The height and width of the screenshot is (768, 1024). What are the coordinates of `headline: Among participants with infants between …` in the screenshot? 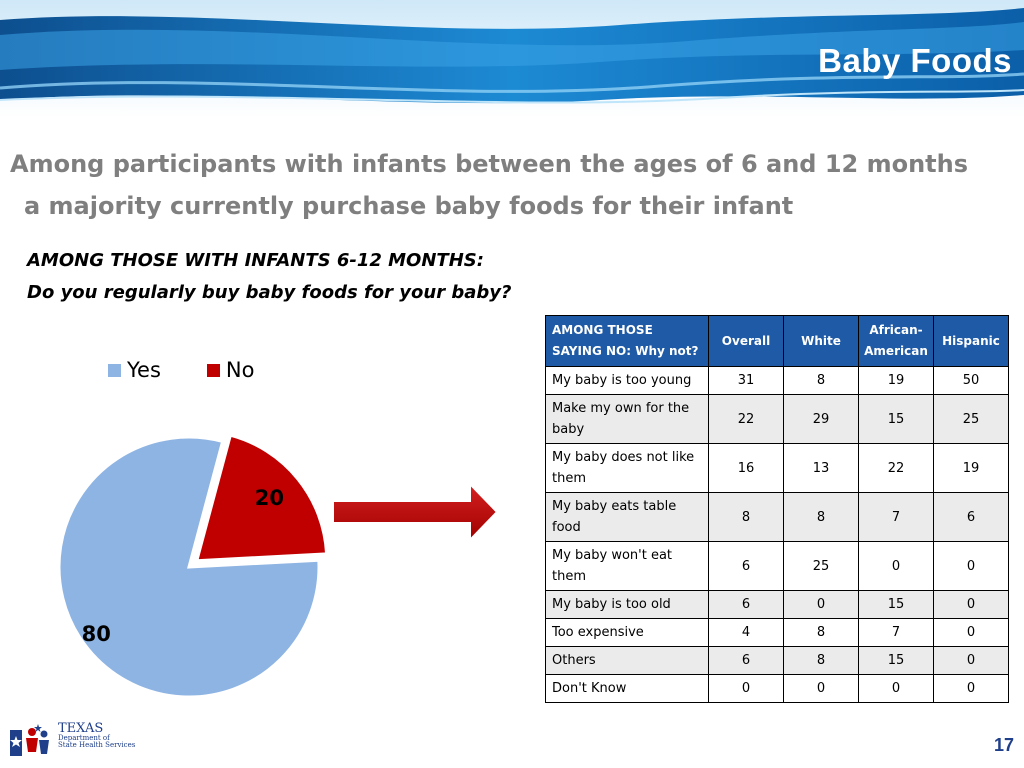 It's located at (515, 185).